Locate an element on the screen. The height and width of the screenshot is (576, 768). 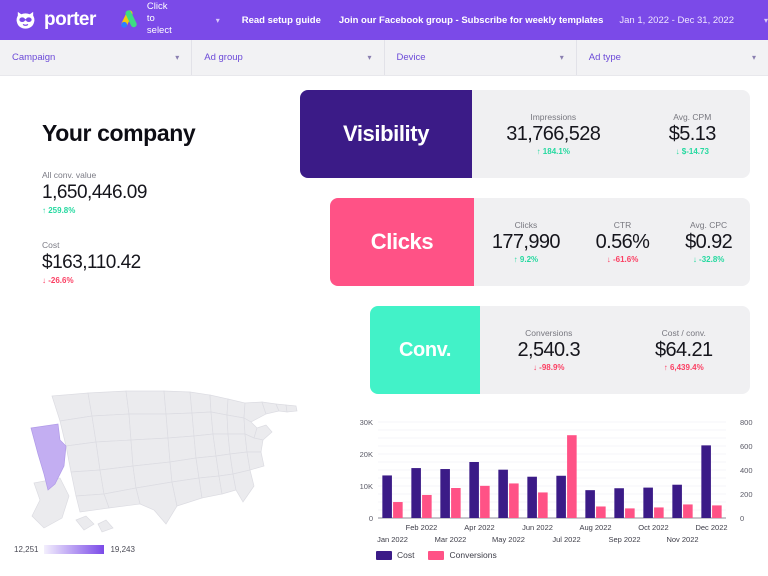
metric-impressions-value: 31,766,528 is located at coordinates (553, 134).